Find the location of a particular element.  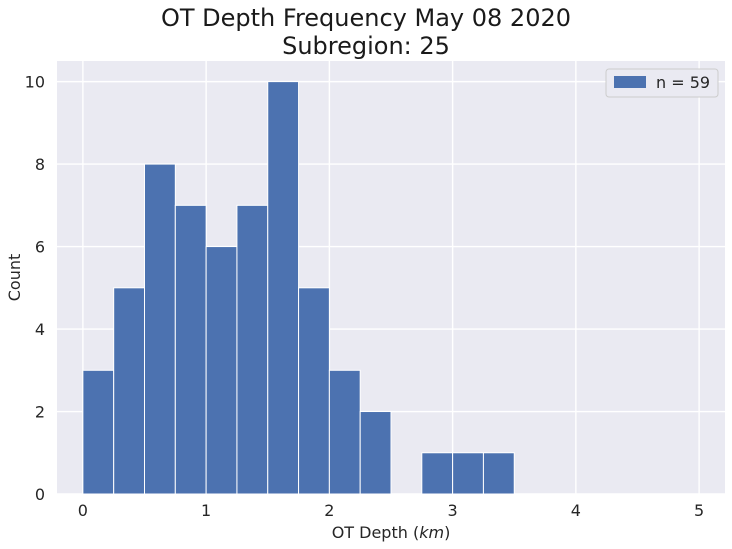

y-tick-label: 8 is located at coordinates (40, 164).